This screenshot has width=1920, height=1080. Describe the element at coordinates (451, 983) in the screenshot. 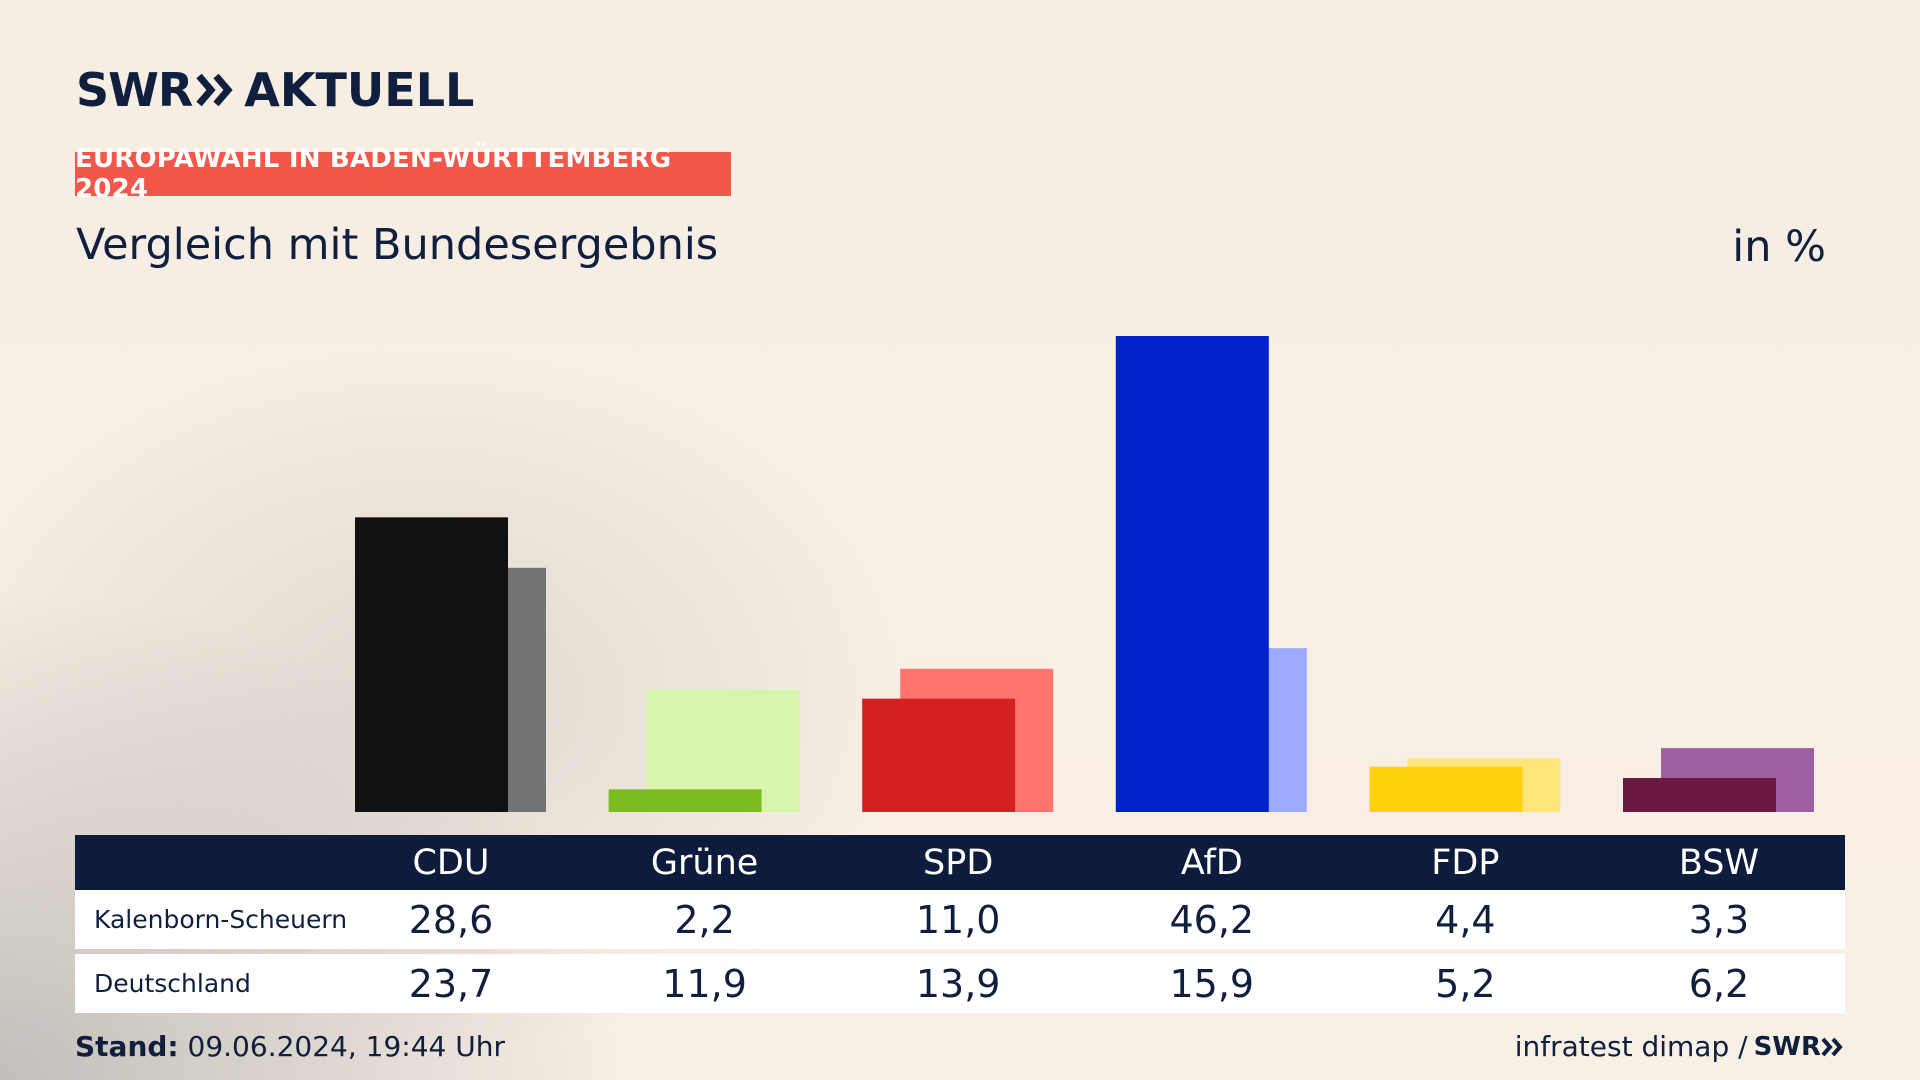

I see `value-deutschland-cdu: 23,7` at that location.